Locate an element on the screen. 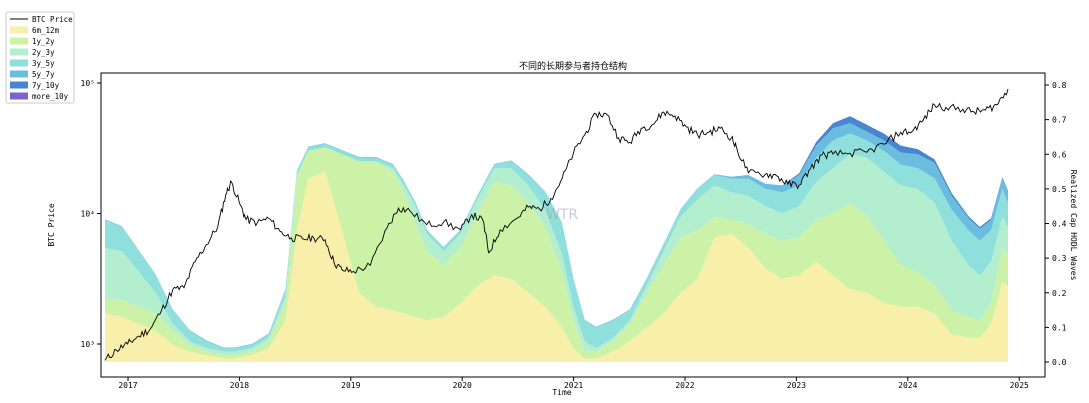  right-axis-ticks: 0.0 0.1 0.2 0.3 0.4 0.5 0.6 0.7 0.8 is located at coordinates (1056, 224).